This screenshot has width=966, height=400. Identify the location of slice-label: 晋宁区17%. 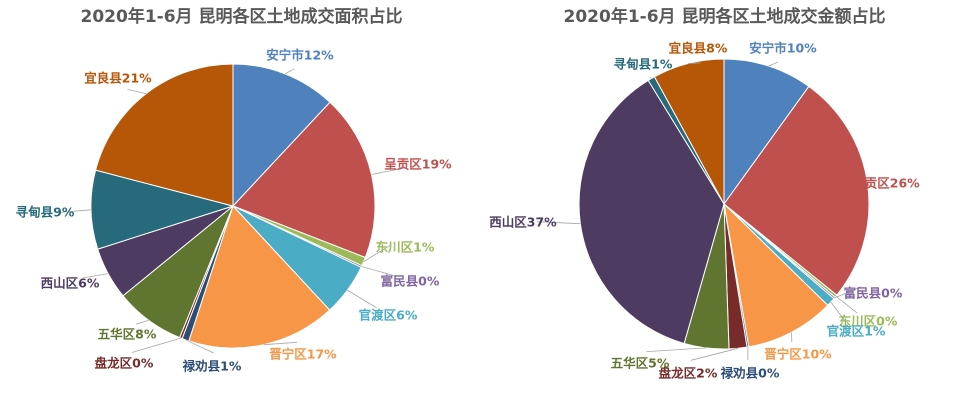
(303, 354).